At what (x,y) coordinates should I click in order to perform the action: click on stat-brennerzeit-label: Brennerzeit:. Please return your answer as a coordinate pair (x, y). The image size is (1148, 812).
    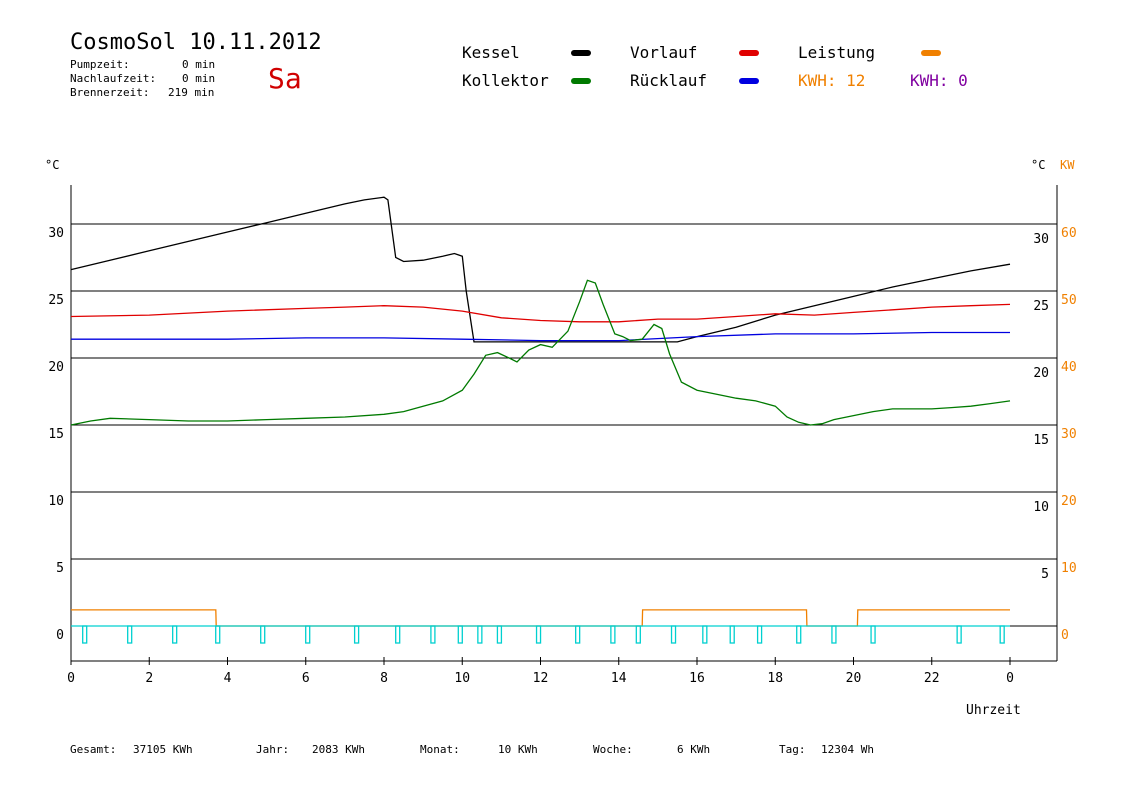
    Looking at the image, I should click on (110, 92).